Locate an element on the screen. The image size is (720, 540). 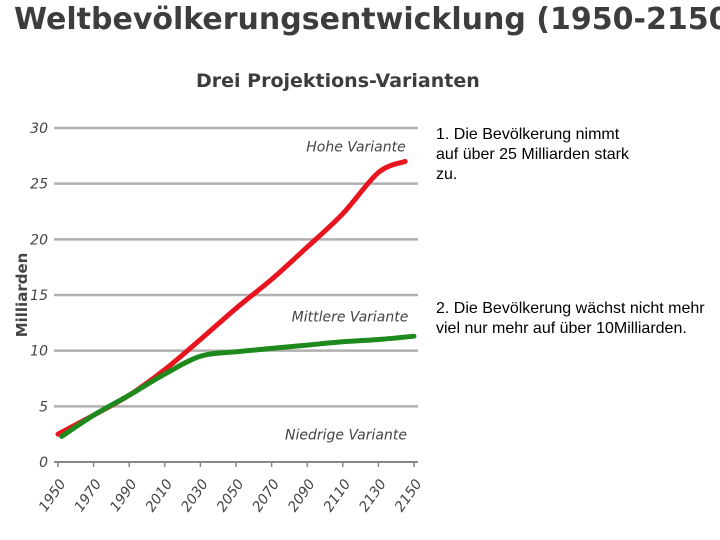
x-tick-label: 1990 is located at coordinates (124, 495).